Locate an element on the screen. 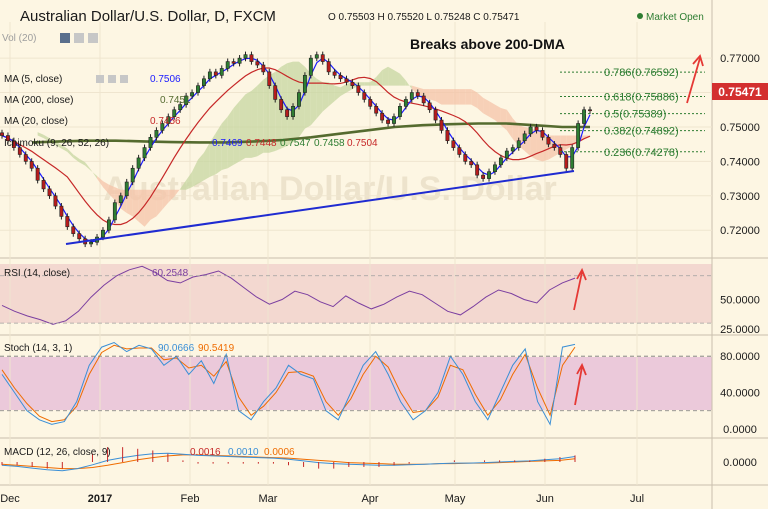  rsi-tick-label: 50.0000 is located at coordinates (740, 300).